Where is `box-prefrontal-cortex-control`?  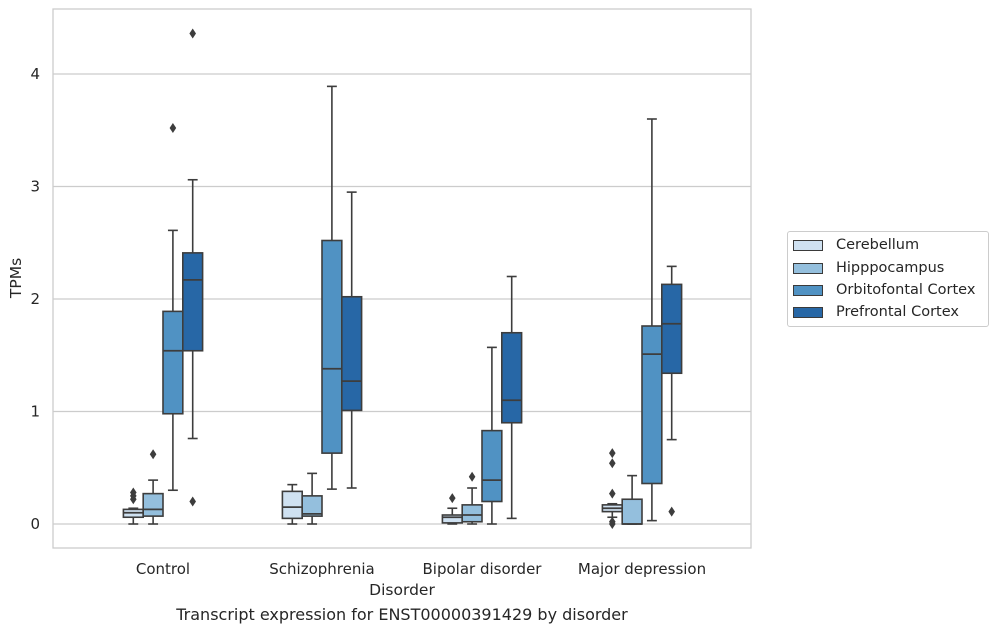
box-prefrontal-cortex-control is located at coordinates (193, 267).